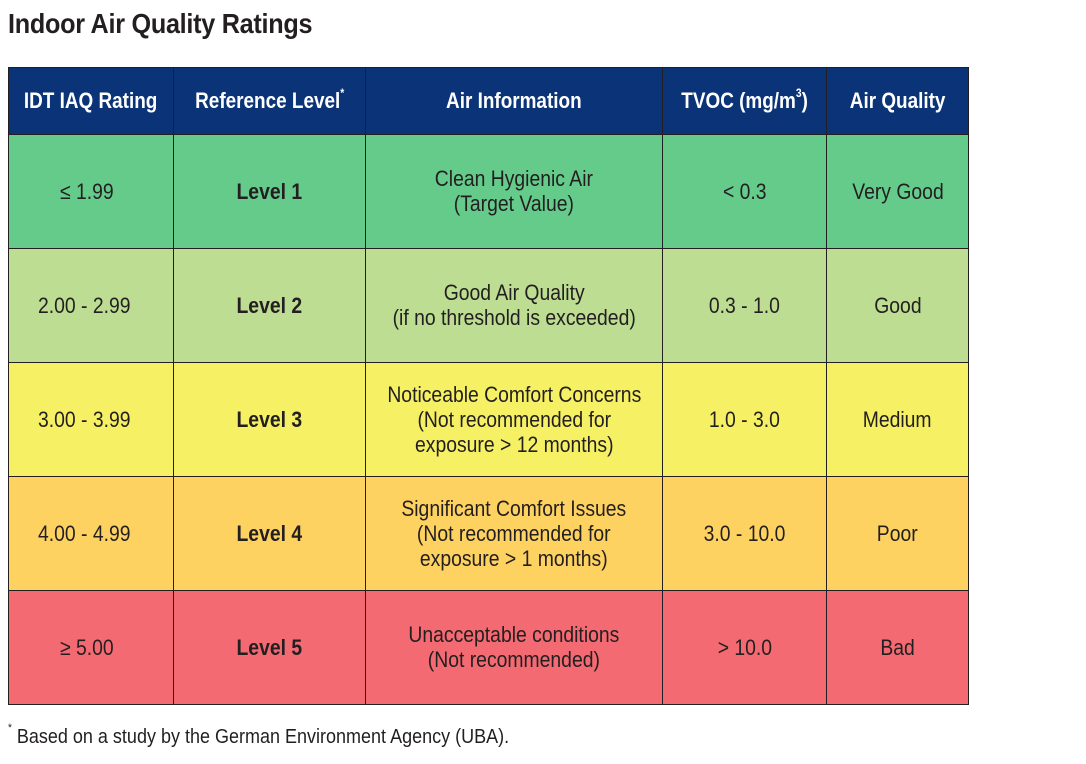 The image size is (1086, 764). Describe the element at coordinates (269, 305) in the screenshot. I see `cell-reference-level: Level 2` at that location.